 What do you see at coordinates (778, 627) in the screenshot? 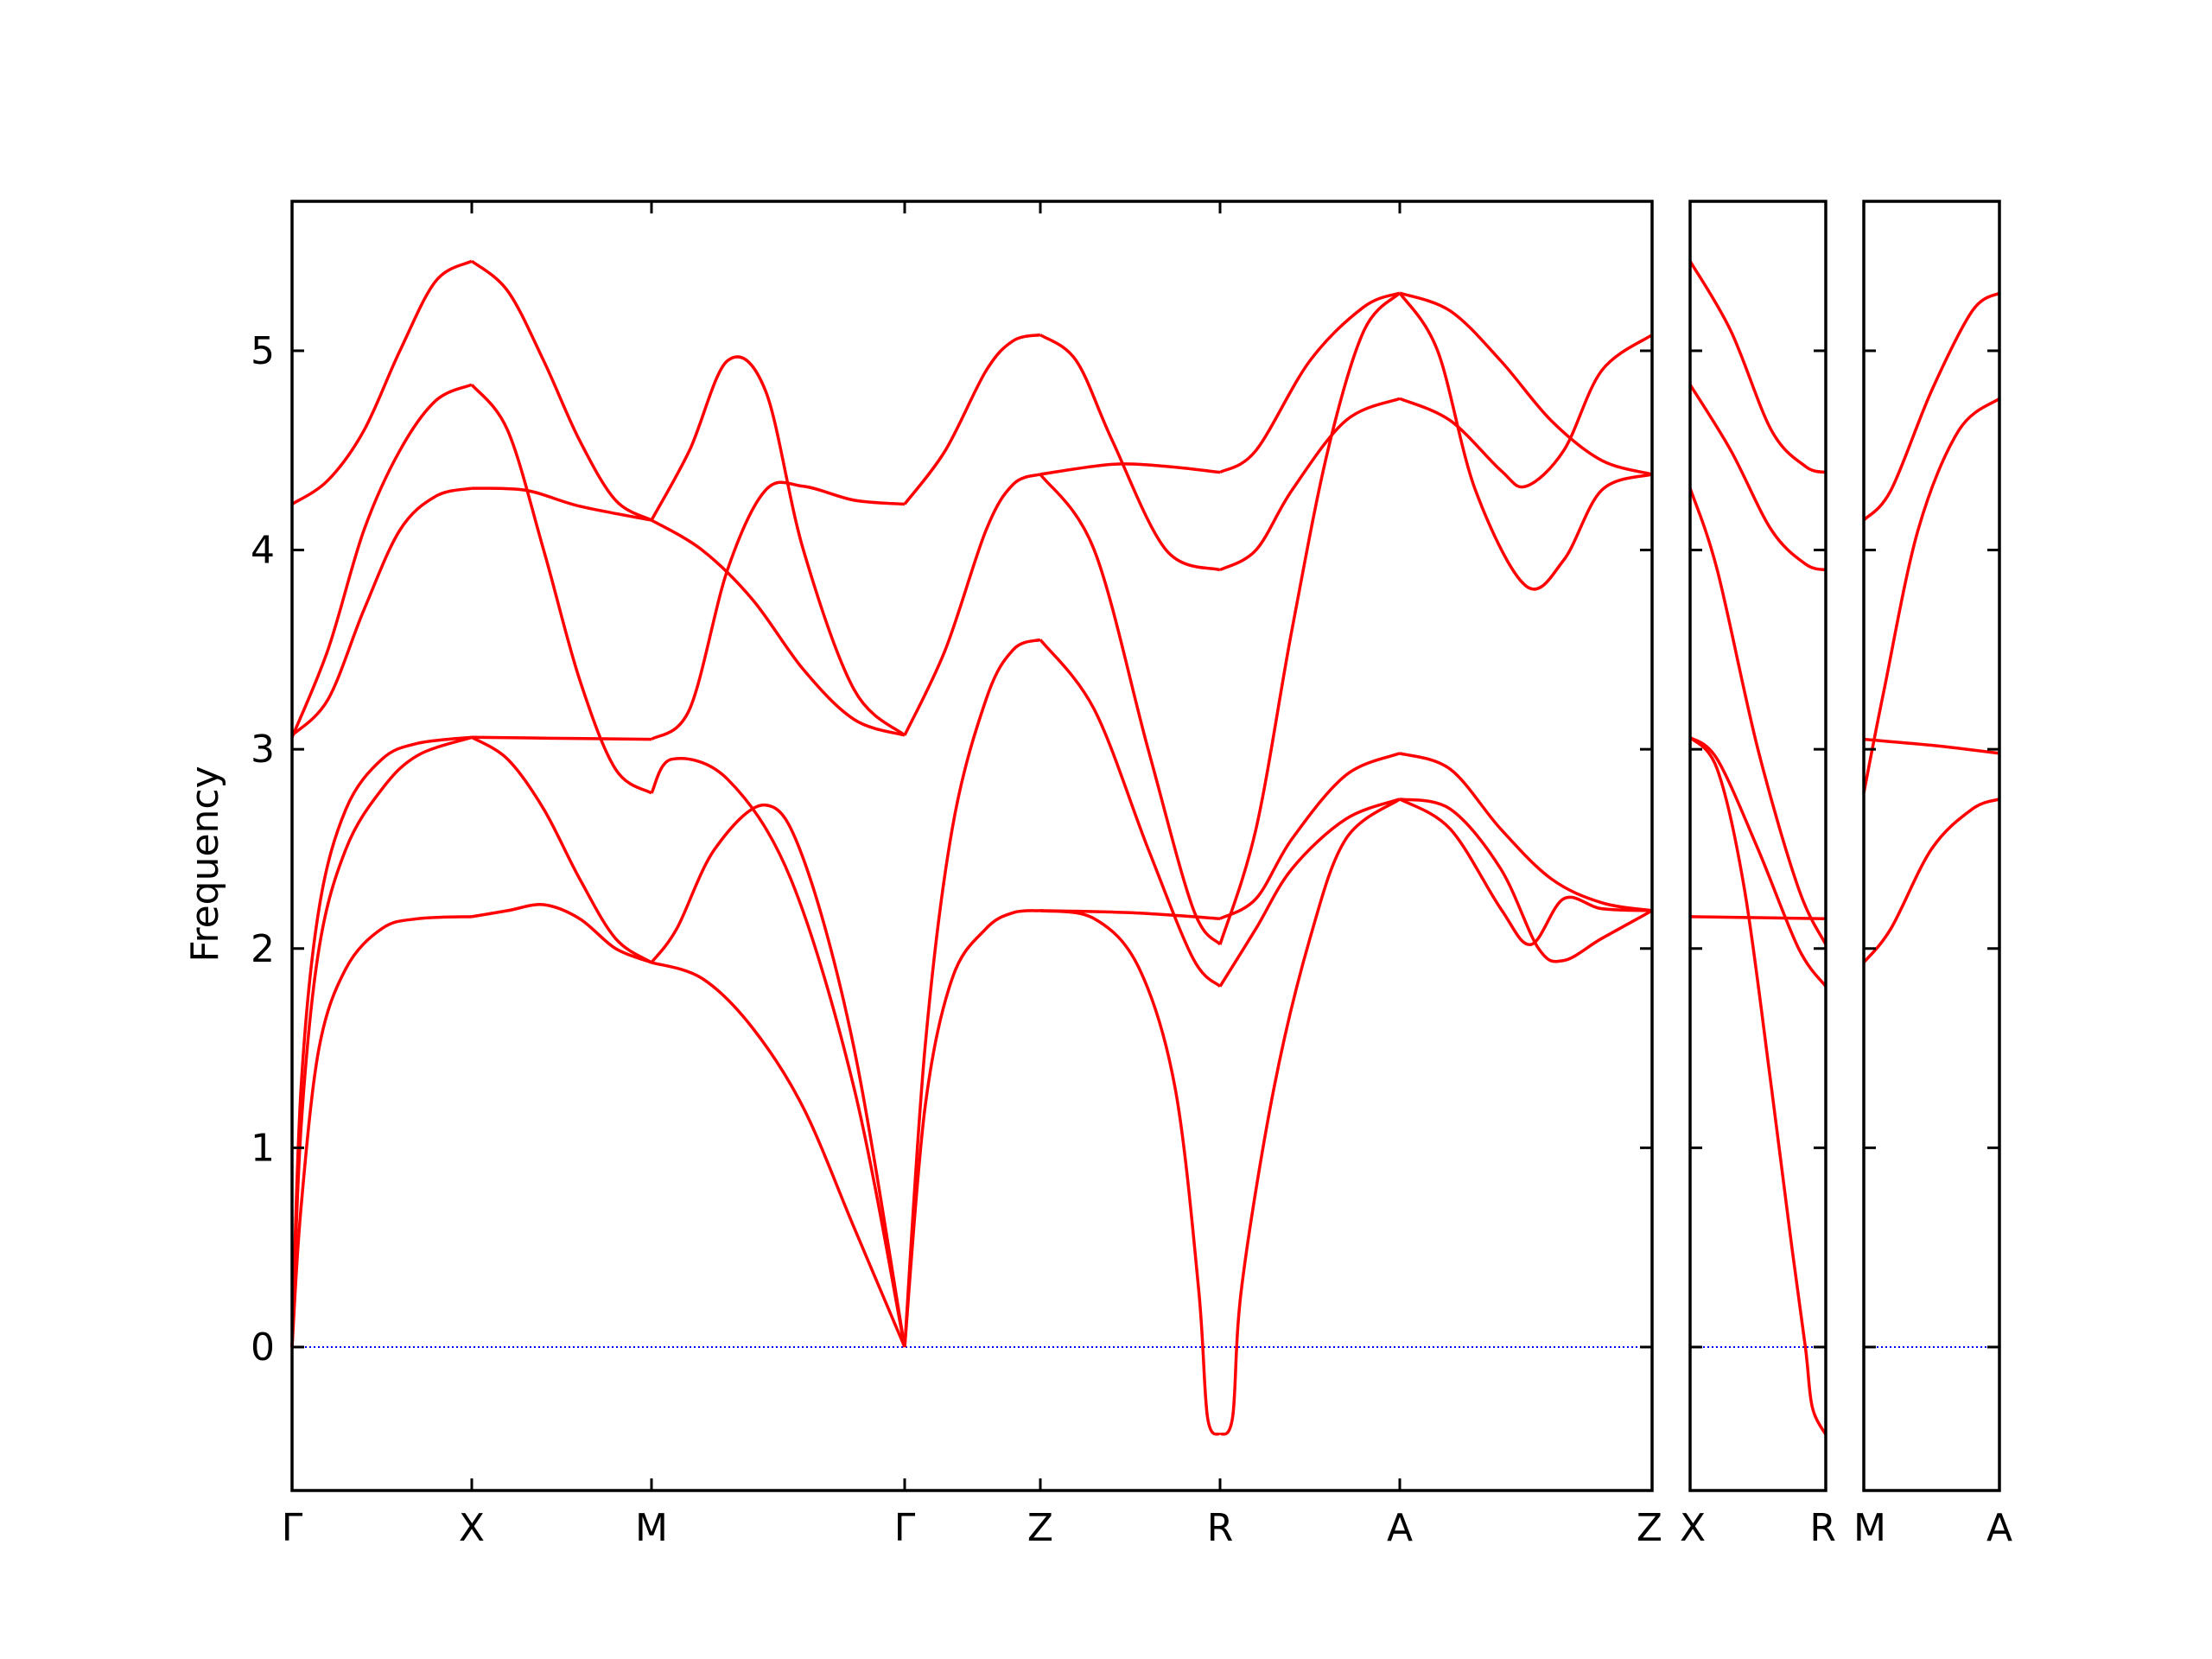
I see `band-M-Γ-5` at bounding box center [778, 627].